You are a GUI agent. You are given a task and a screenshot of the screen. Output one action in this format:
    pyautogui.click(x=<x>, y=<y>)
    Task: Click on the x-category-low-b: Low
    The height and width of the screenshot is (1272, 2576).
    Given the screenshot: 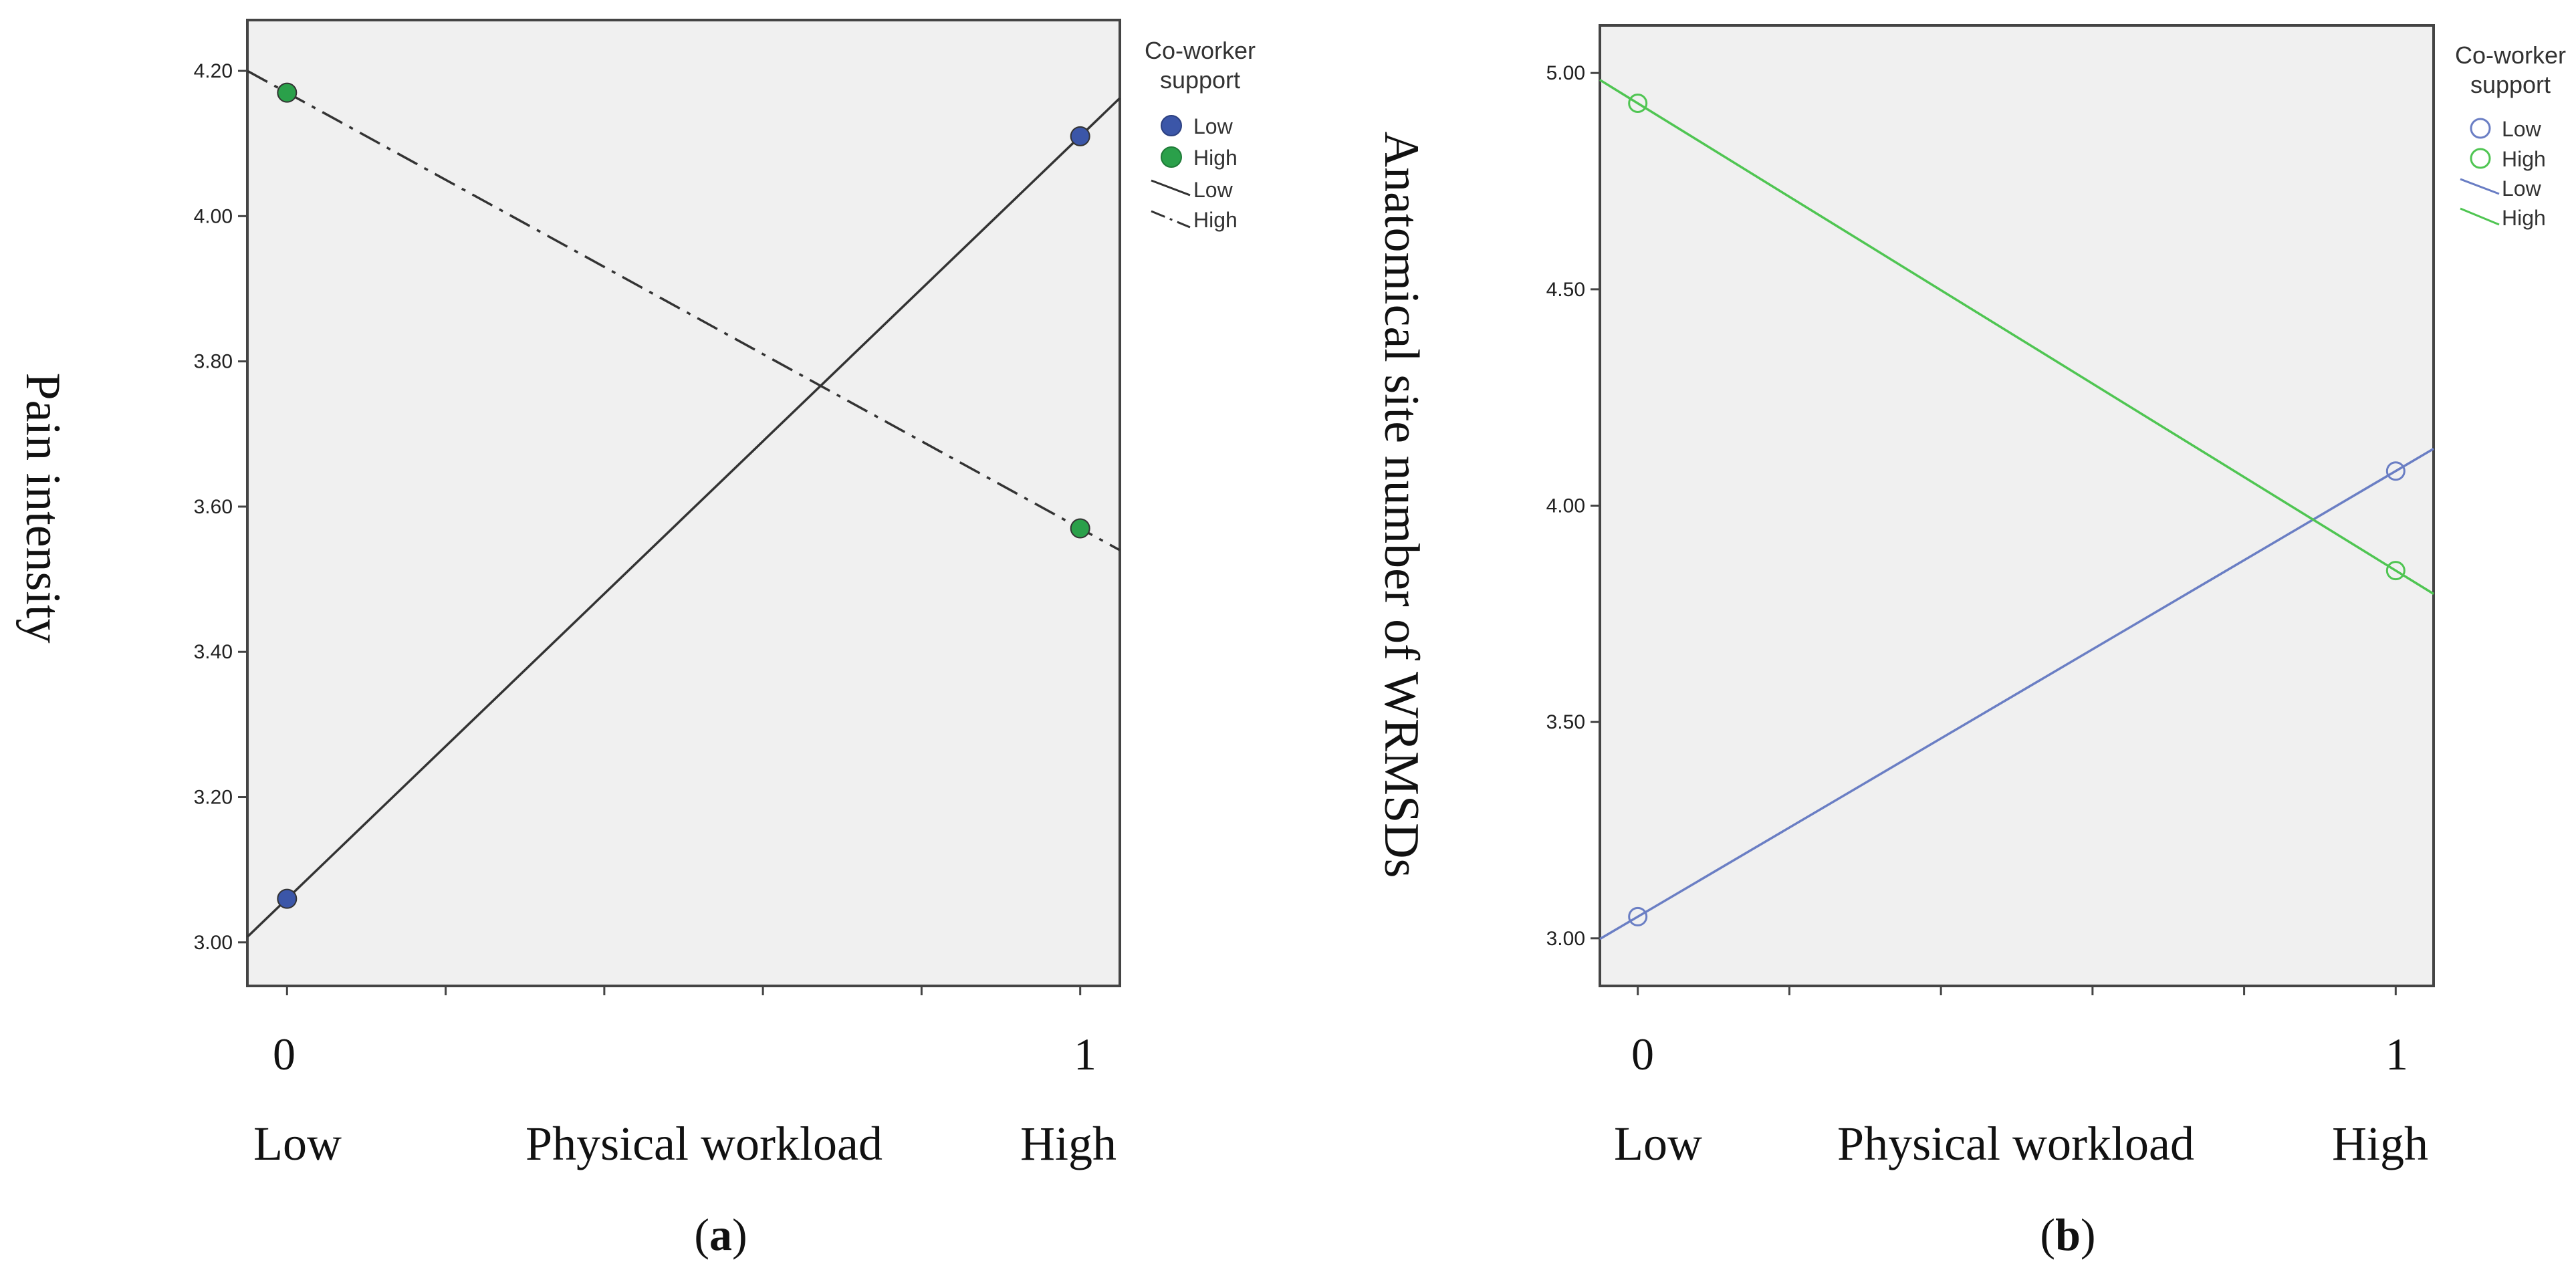 What is the action you would take?
    pyautogui.click(x=1658, y=1143)
    